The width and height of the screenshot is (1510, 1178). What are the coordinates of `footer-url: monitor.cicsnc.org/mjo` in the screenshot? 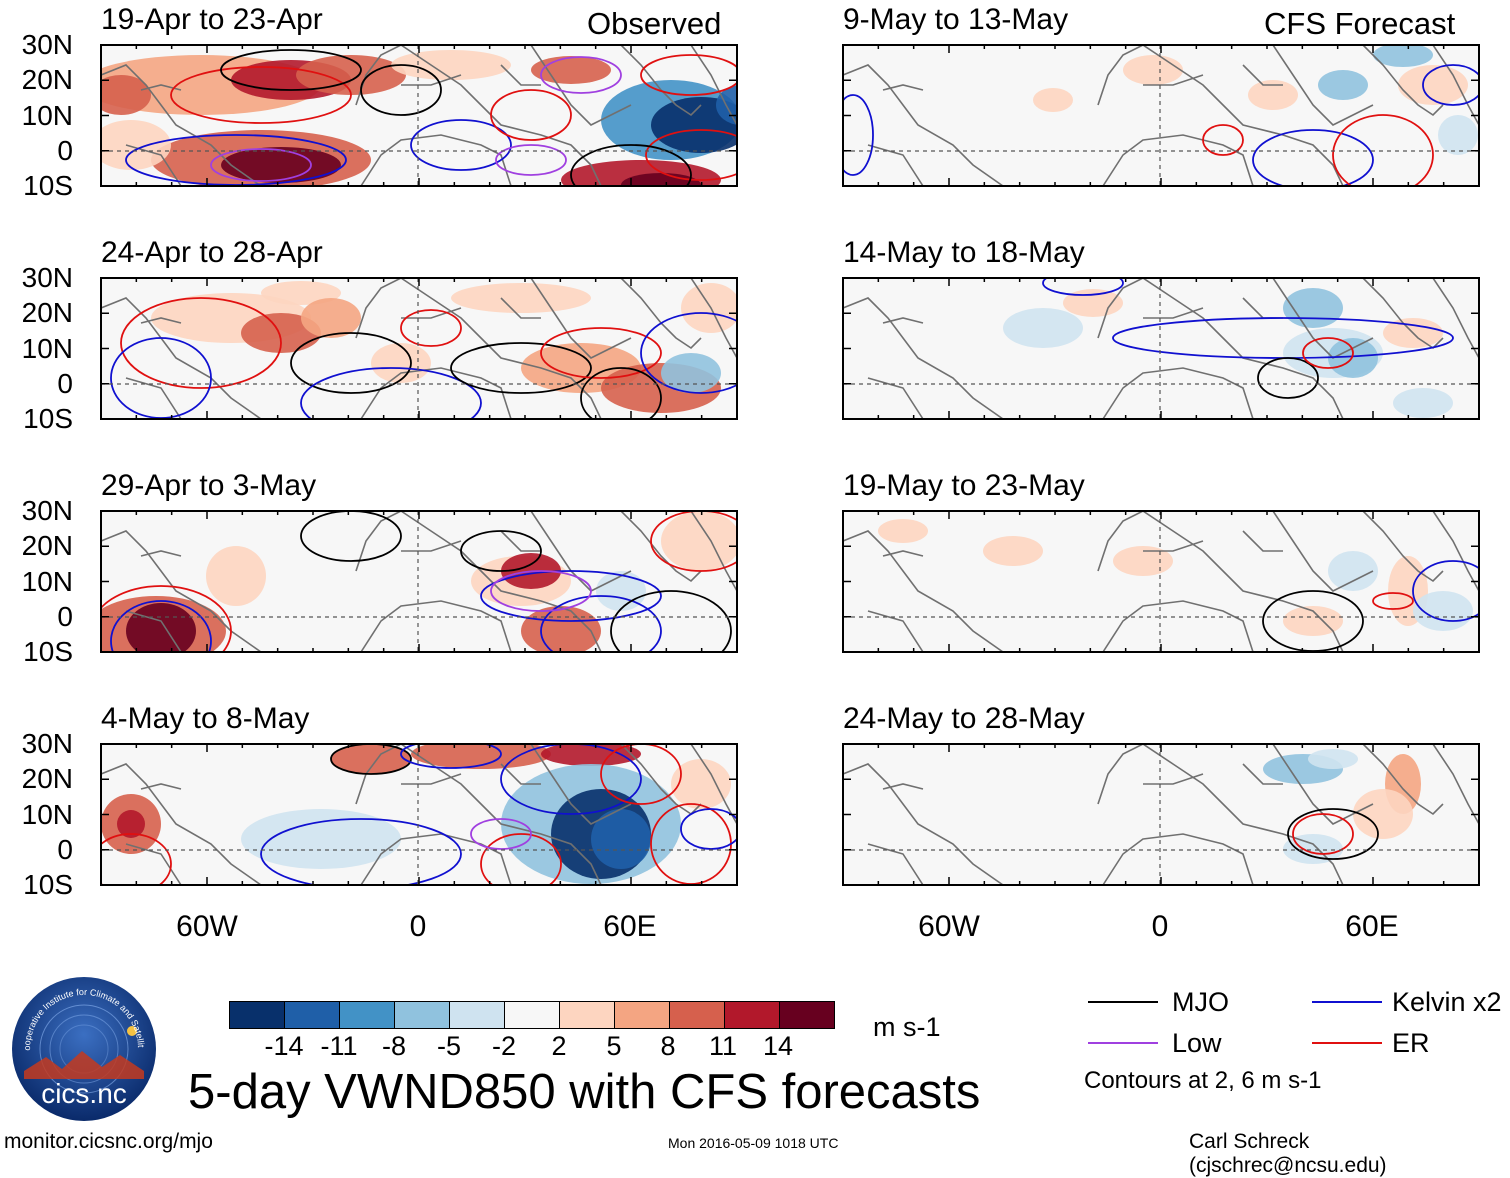 It's located at (108, 1141).